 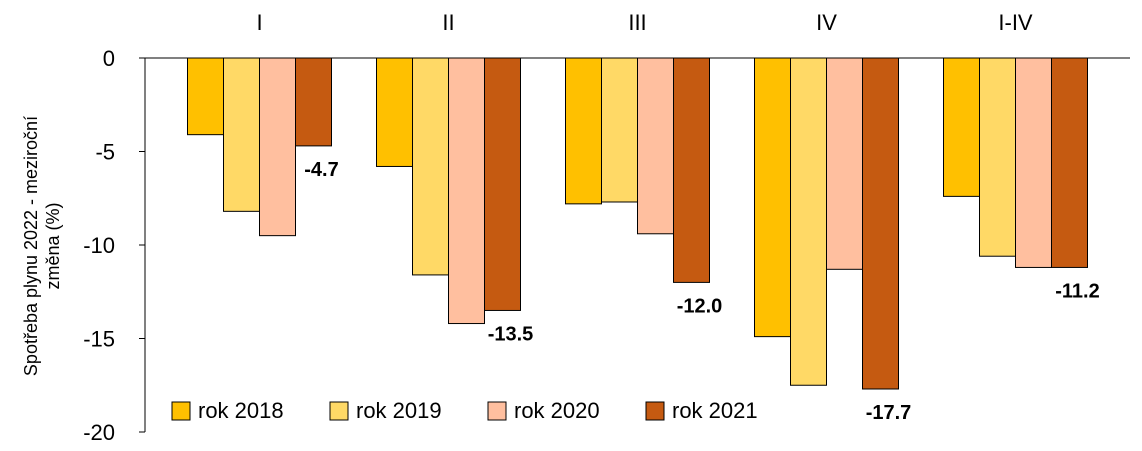 I want to click on y-tick-label: -20, so click(x=99, y=432).